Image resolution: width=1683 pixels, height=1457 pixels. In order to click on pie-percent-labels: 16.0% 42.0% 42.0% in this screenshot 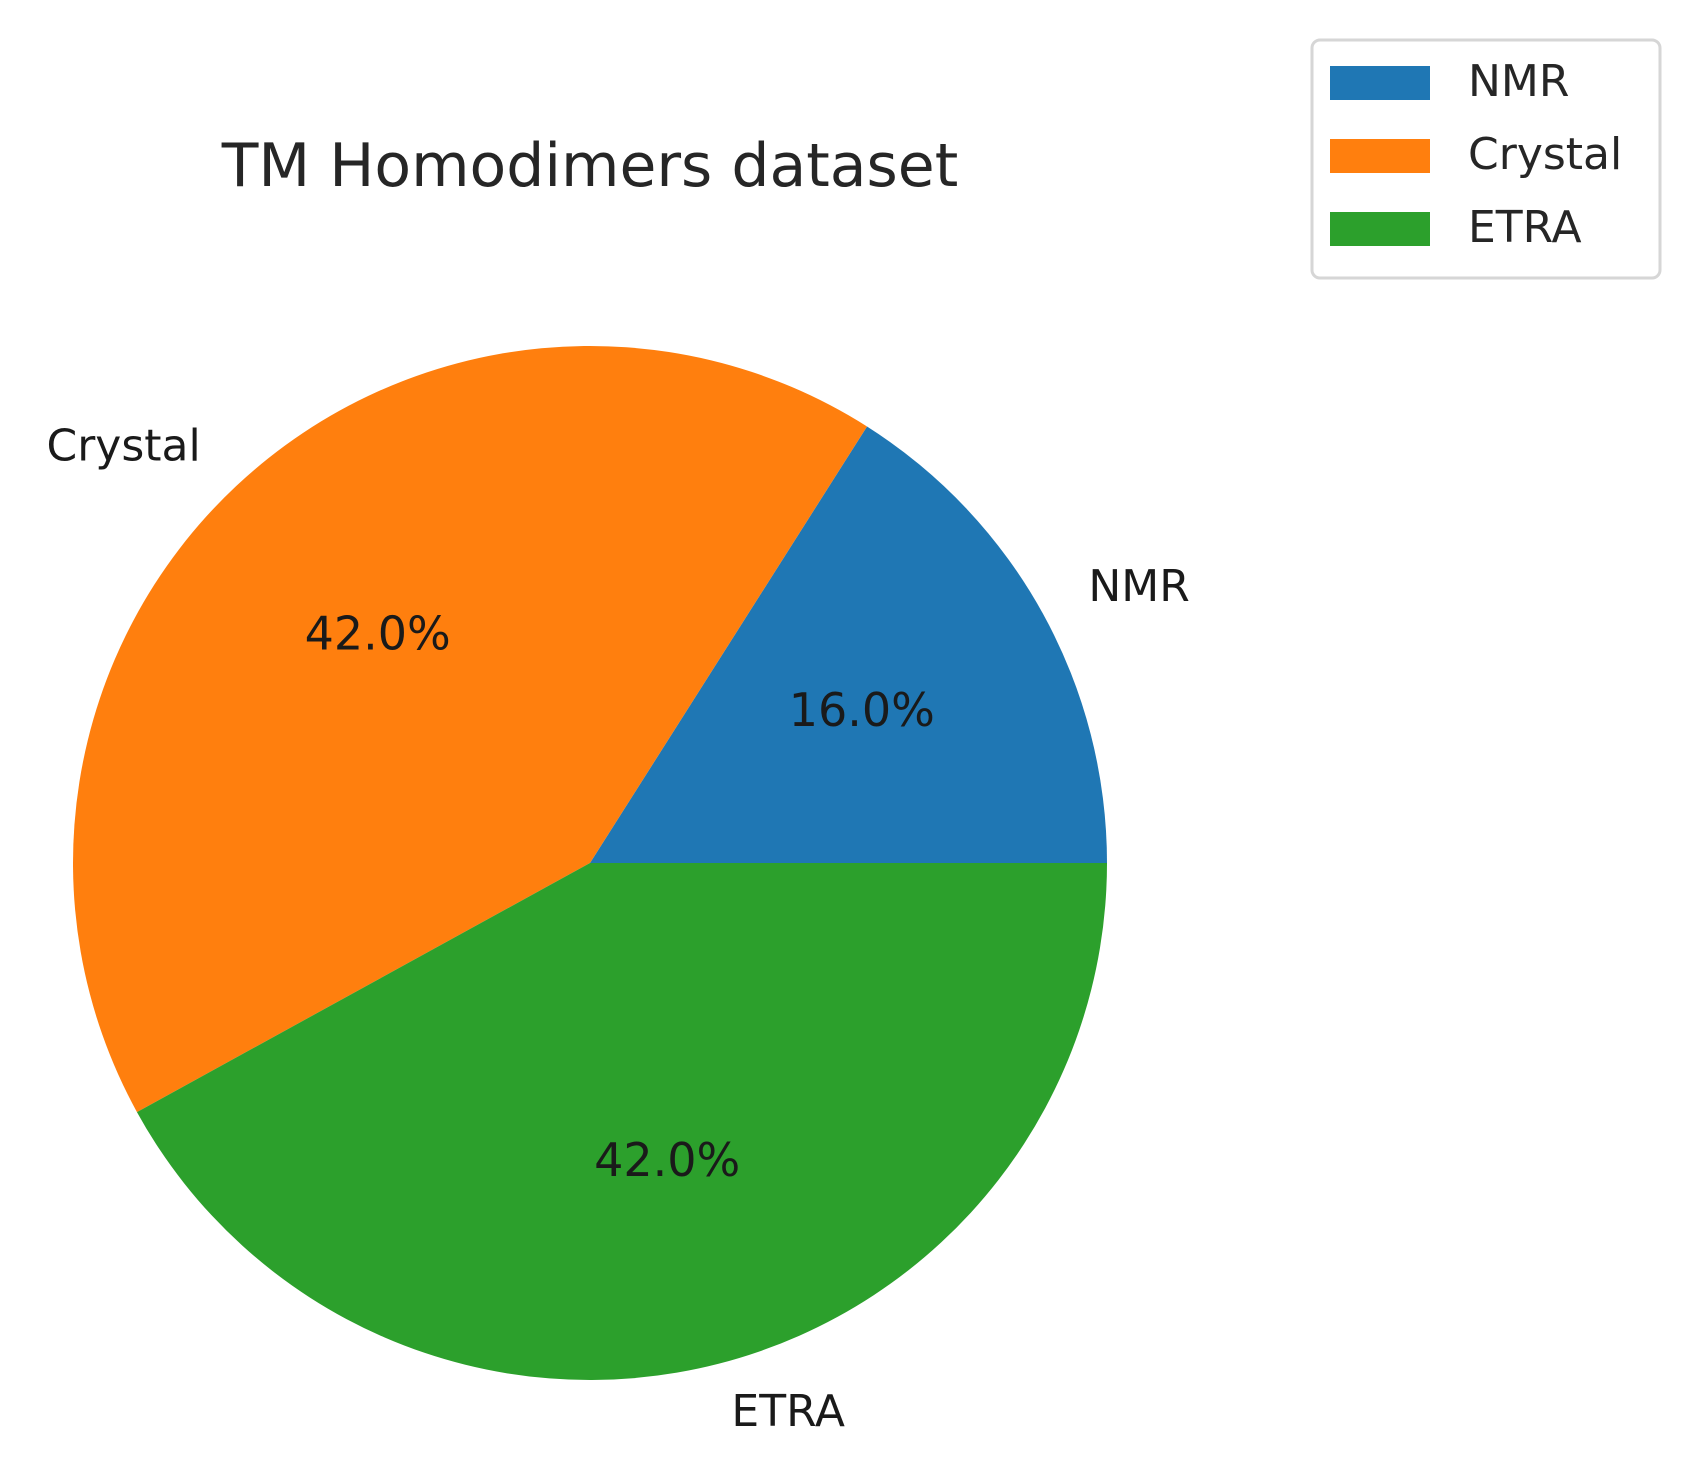, I will do `click(620, 896)`.